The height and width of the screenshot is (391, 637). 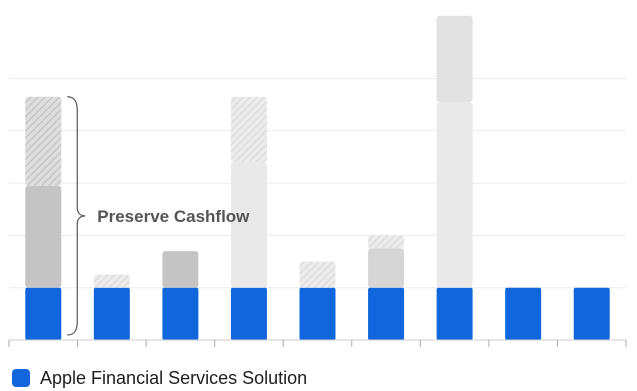 I want to click on annotation-label: Preserve Cashflow, so click(x=173, y=216).